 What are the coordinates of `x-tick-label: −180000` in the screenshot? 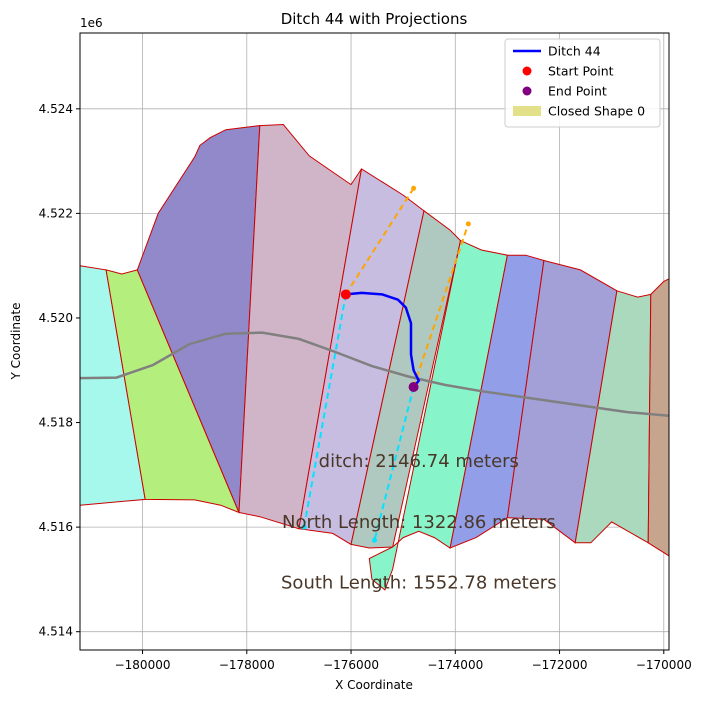 It's located at (143, 665).